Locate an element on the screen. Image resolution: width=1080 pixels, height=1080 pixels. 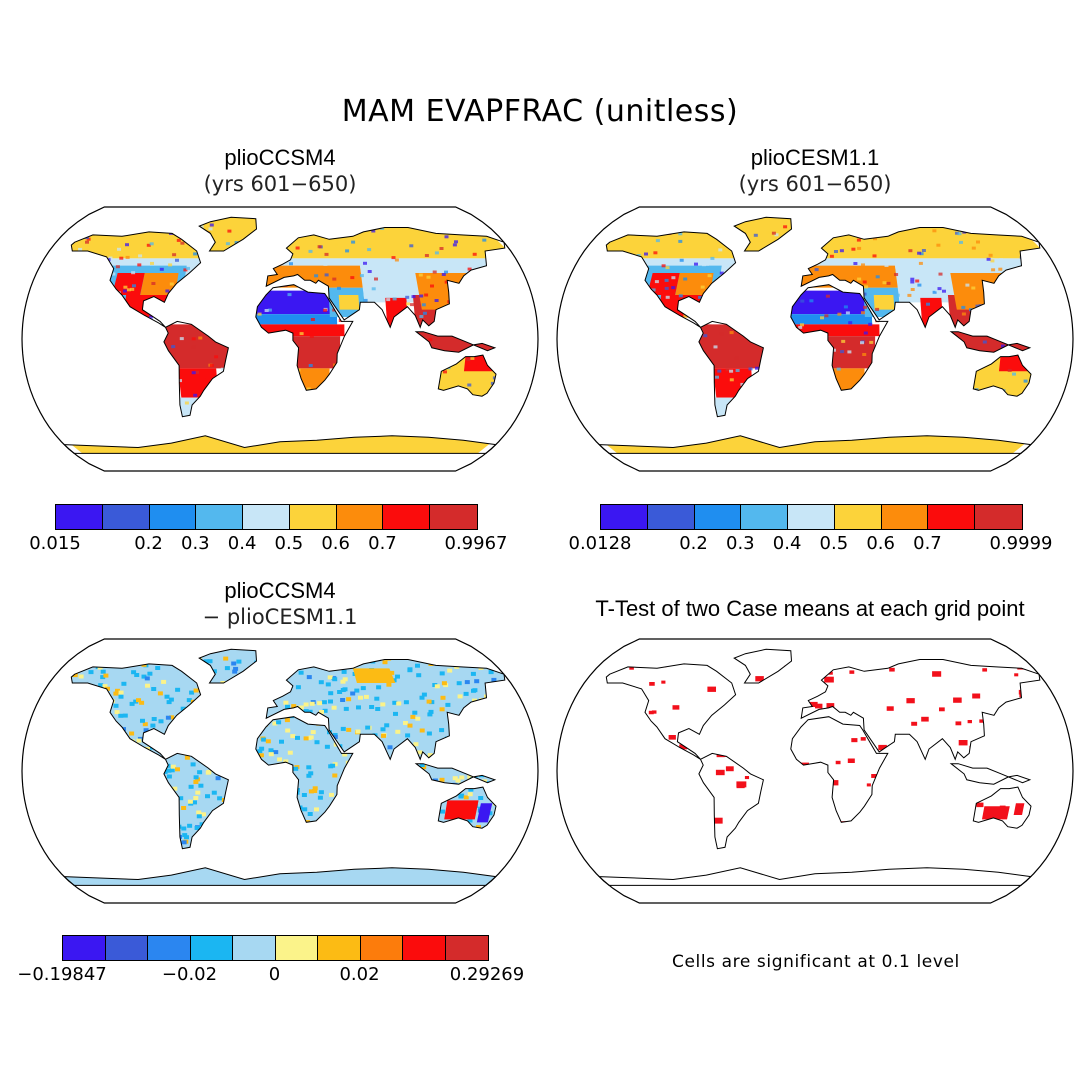
panel2-subtitle: (yrs 601−650) is located at coordinates (815, 184).